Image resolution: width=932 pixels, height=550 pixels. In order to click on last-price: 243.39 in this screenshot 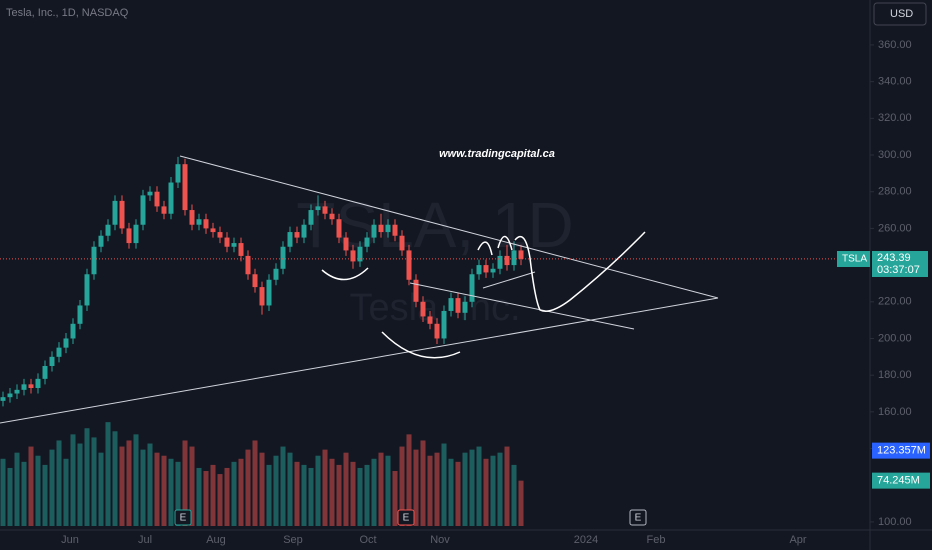, I will do `click(894, 258)`.